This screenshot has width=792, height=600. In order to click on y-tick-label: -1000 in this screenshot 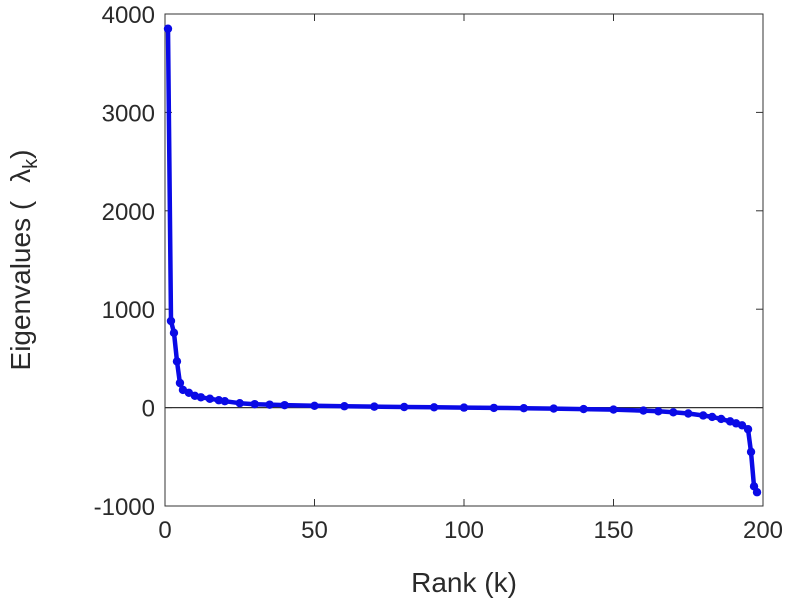, I will do `click(124, 507)`.